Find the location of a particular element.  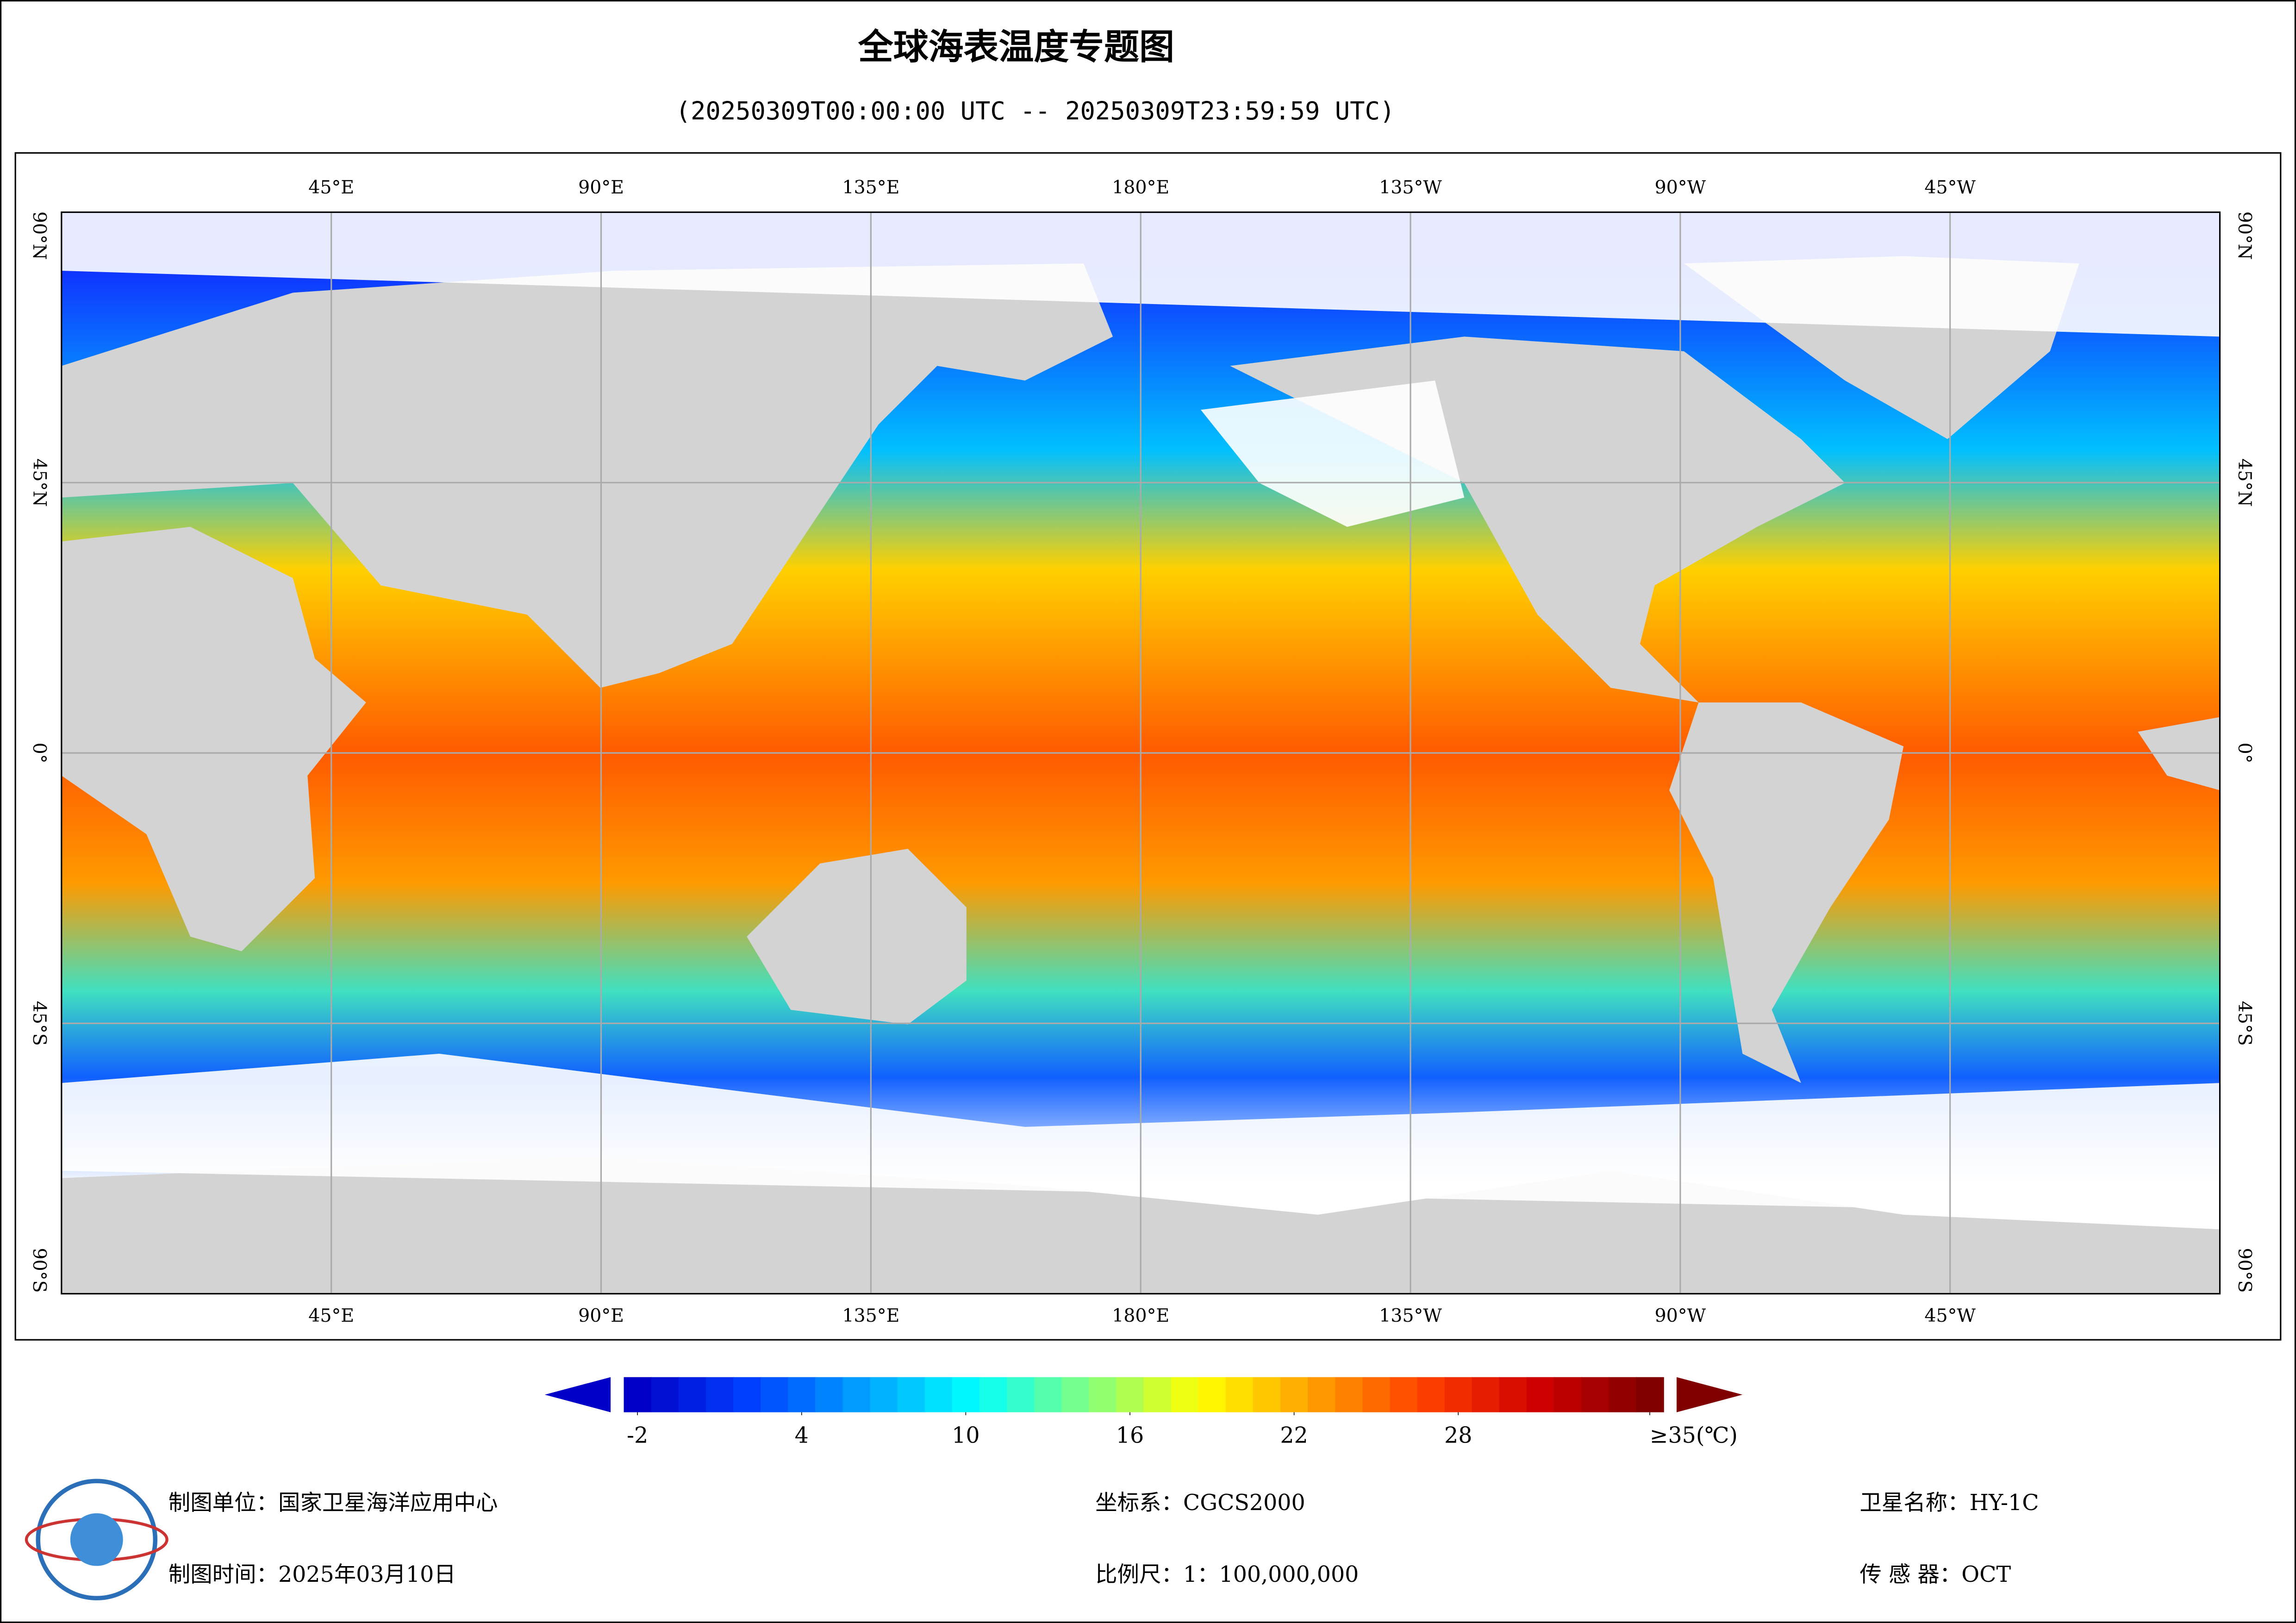

footer-satellite: 卫星名称：HY-1C is located at coordinates (1949, 1503).